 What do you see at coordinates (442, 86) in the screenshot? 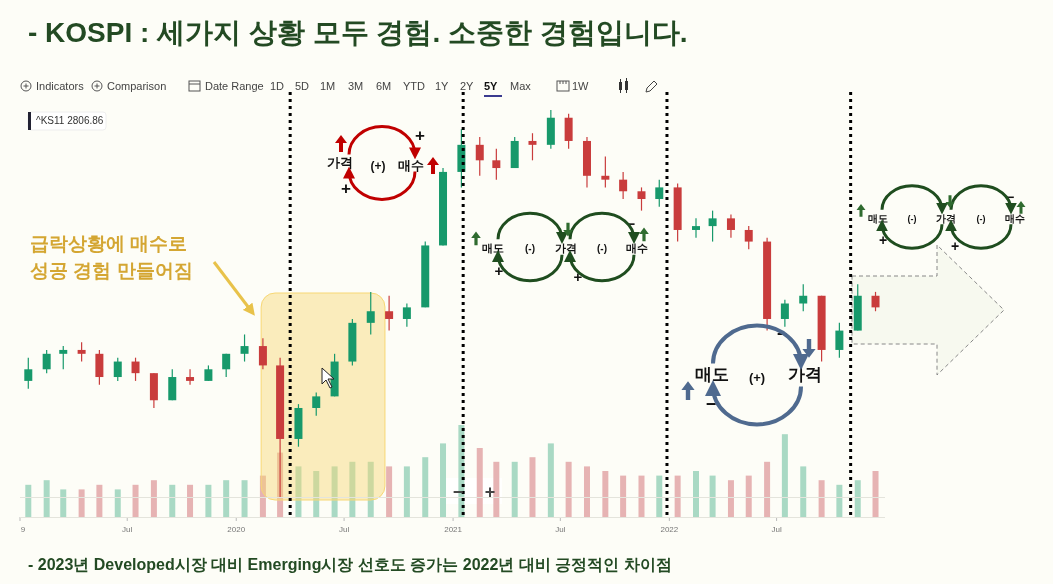
I see `text: 1Y` at bounding box center [442, 86].